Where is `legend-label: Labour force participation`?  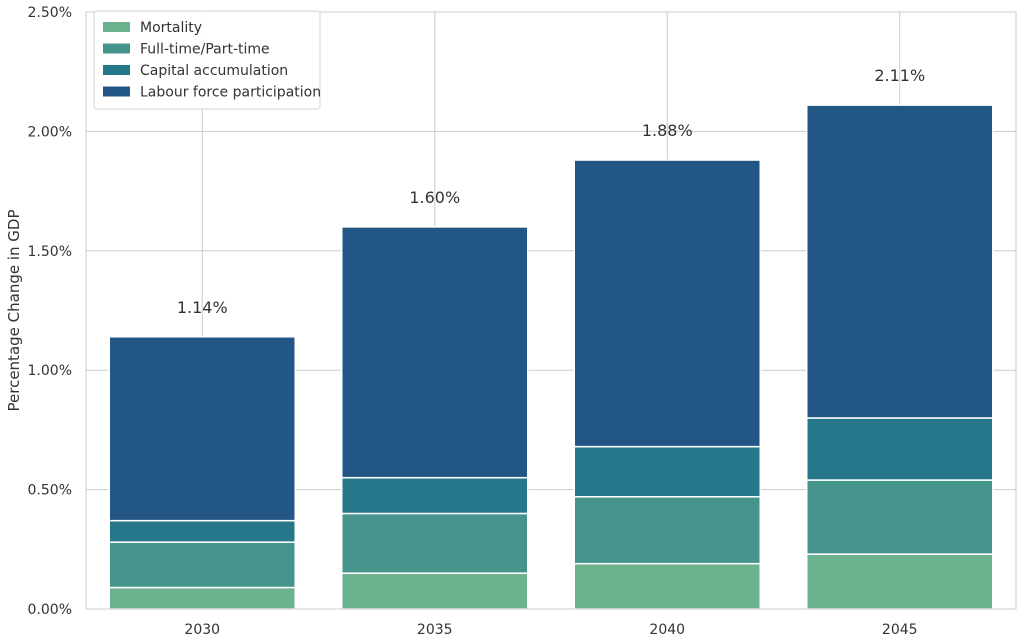
legend-label: Labour force participation is located at coordinates (230, 93).